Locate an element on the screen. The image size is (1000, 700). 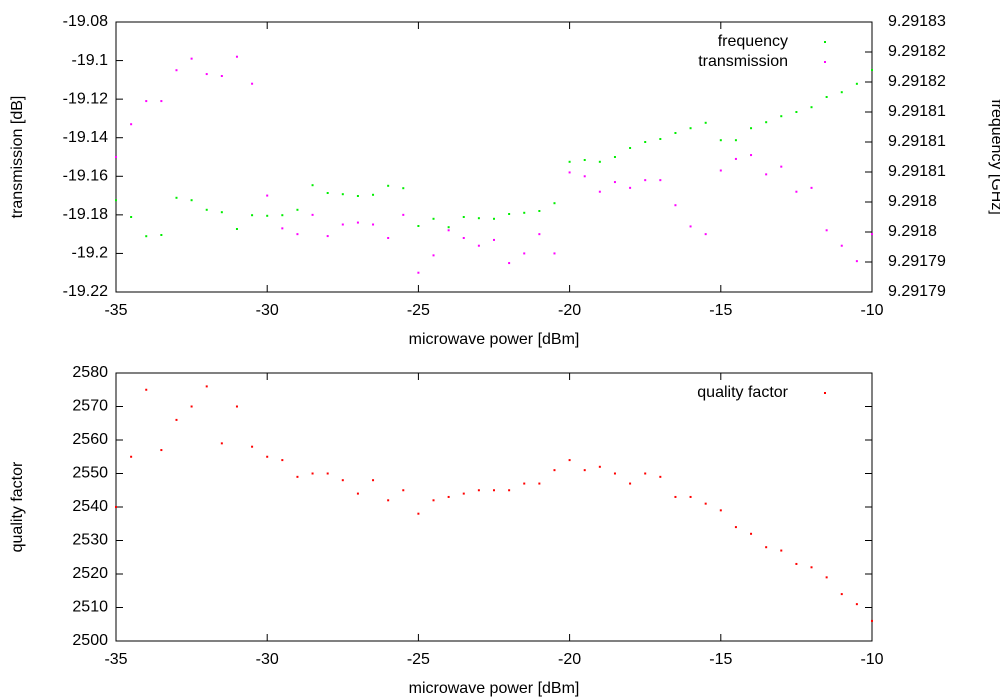
y-tick-label: -19.22 is located at coordinates (85, 291).